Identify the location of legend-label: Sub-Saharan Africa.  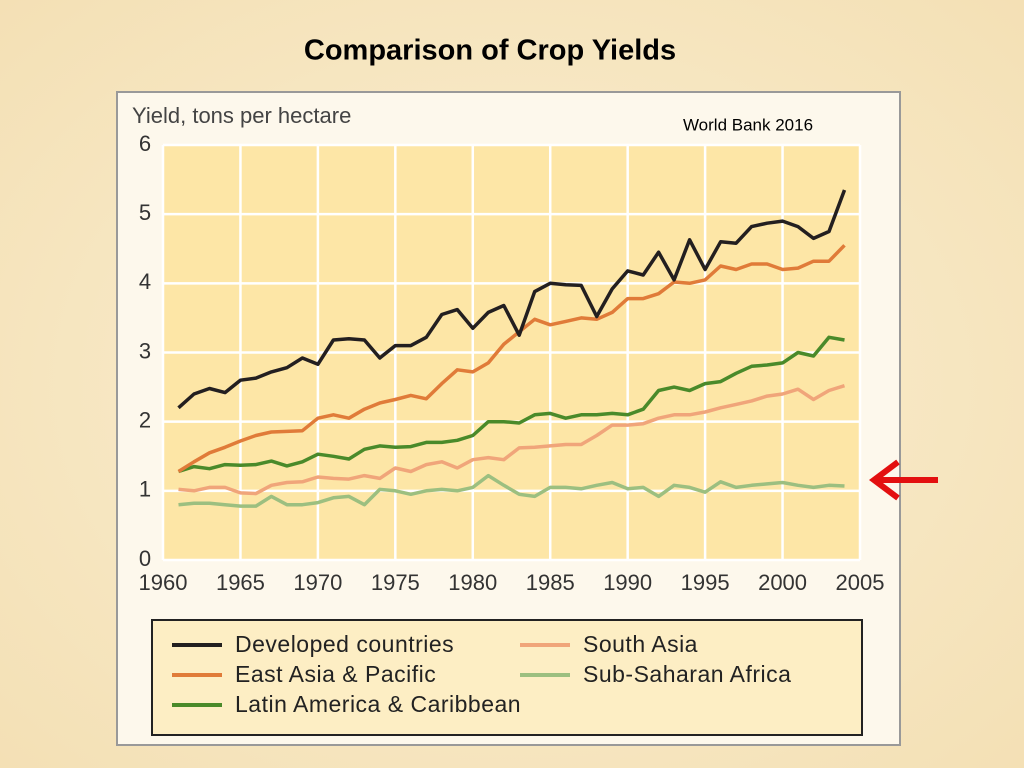
(687, 674).